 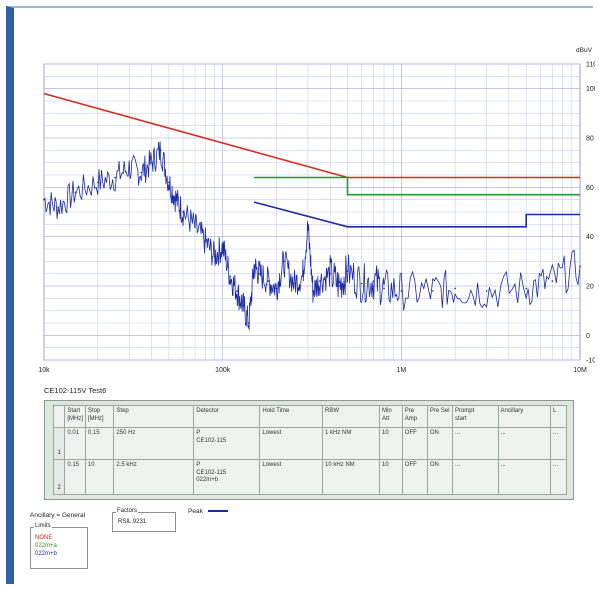 I want to click on header-pre-sel: Pre Sel, so click(x=439, y=416).